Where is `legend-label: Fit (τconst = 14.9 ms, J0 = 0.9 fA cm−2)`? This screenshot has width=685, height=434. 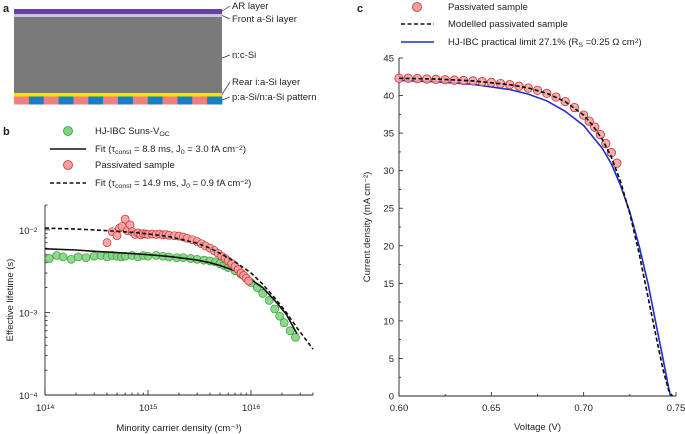 legend-label: Fit (τconst = 14.9 ms, J0 = 0.9 fA cm−2) is located at coordinates (173, 184).